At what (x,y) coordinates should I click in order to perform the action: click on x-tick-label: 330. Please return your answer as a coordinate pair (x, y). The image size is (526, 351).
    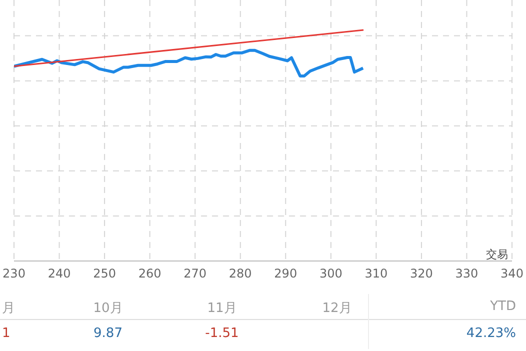
    Looking at the image, I should click on (466, 273).